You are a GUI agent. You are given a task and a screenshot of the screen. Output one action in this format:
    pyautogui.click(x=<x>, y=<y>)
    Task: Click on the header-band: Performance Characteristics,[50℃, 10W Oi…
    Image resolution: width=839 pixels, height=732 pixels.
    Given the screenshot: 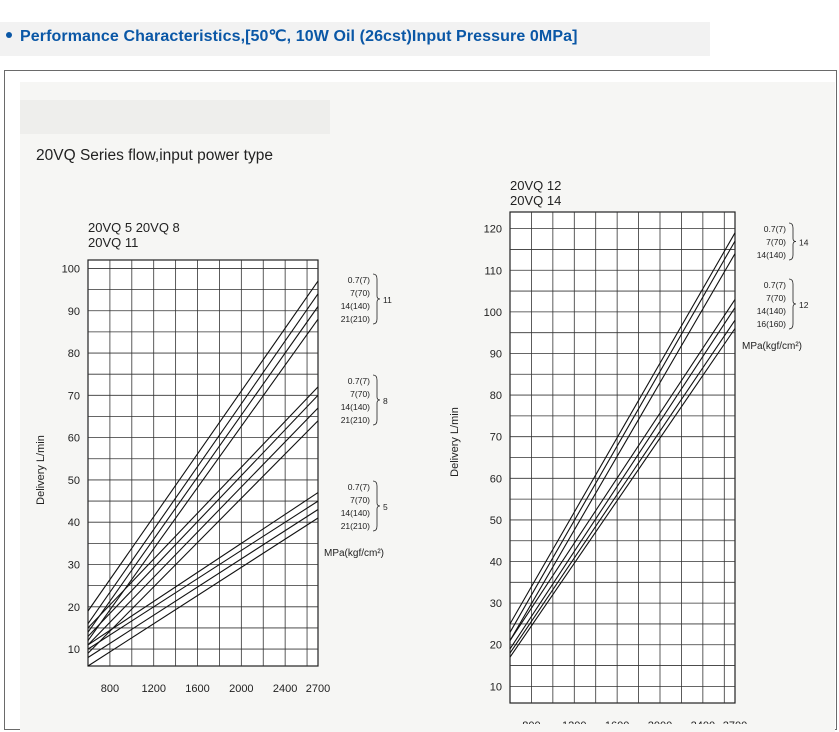 What is the action you would take?
    pyautogui.click(x=419, y=34)
    